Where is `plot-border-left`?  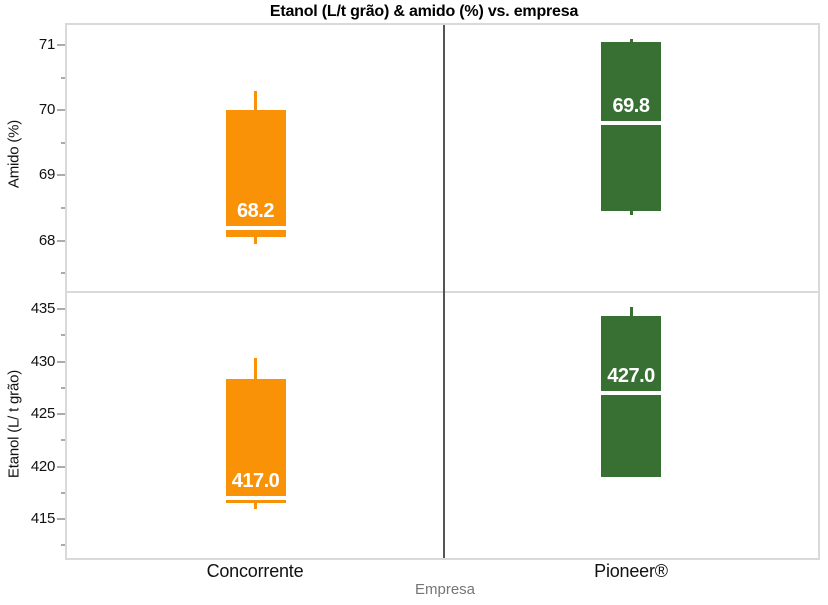 plot-border-left is located at coordinates (66, 291).